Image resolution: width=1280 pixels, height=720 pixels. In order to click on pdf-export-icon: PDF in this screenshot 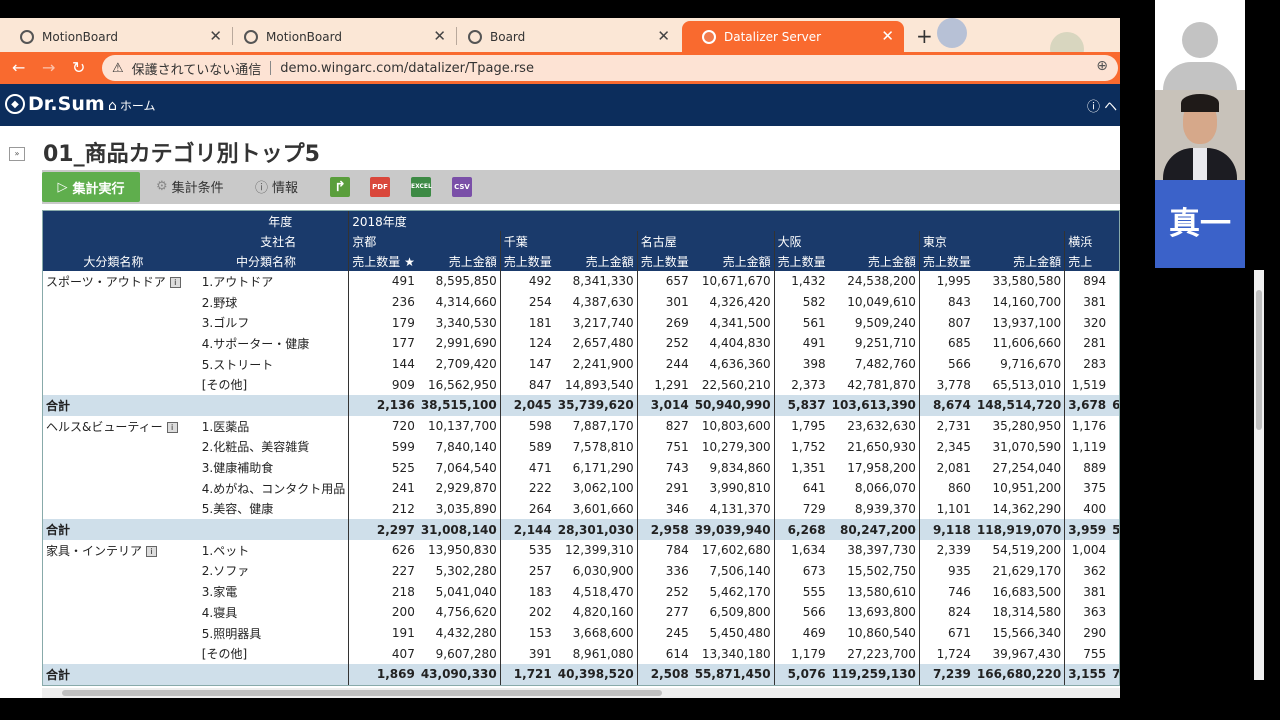, I will do `click(380, 187)`.